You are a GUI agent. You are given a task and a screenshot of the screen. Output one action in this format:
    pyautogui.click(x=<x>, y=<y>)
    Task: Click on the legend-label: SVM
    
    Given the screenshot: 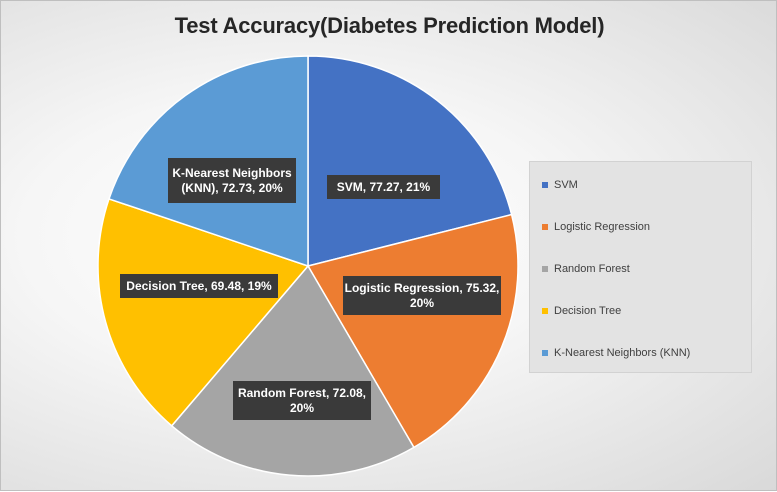 What is the action you would take?
    pyautogui.click(x=566, y=185)
    